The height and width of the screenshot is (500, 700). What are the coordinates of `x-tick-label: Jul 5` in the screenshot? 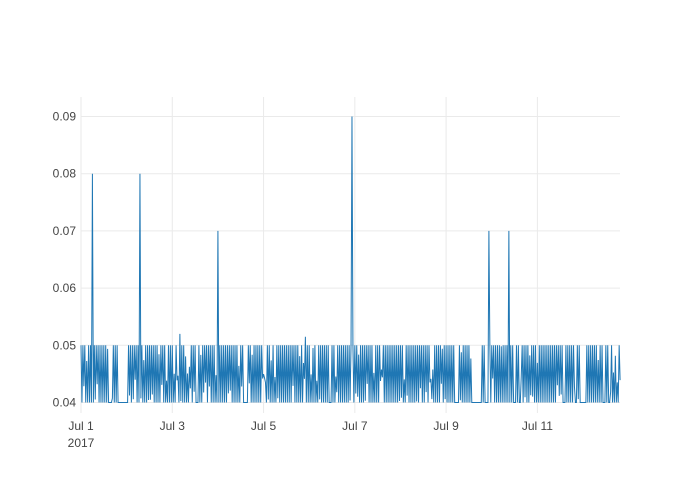 It's located at (264, 426).